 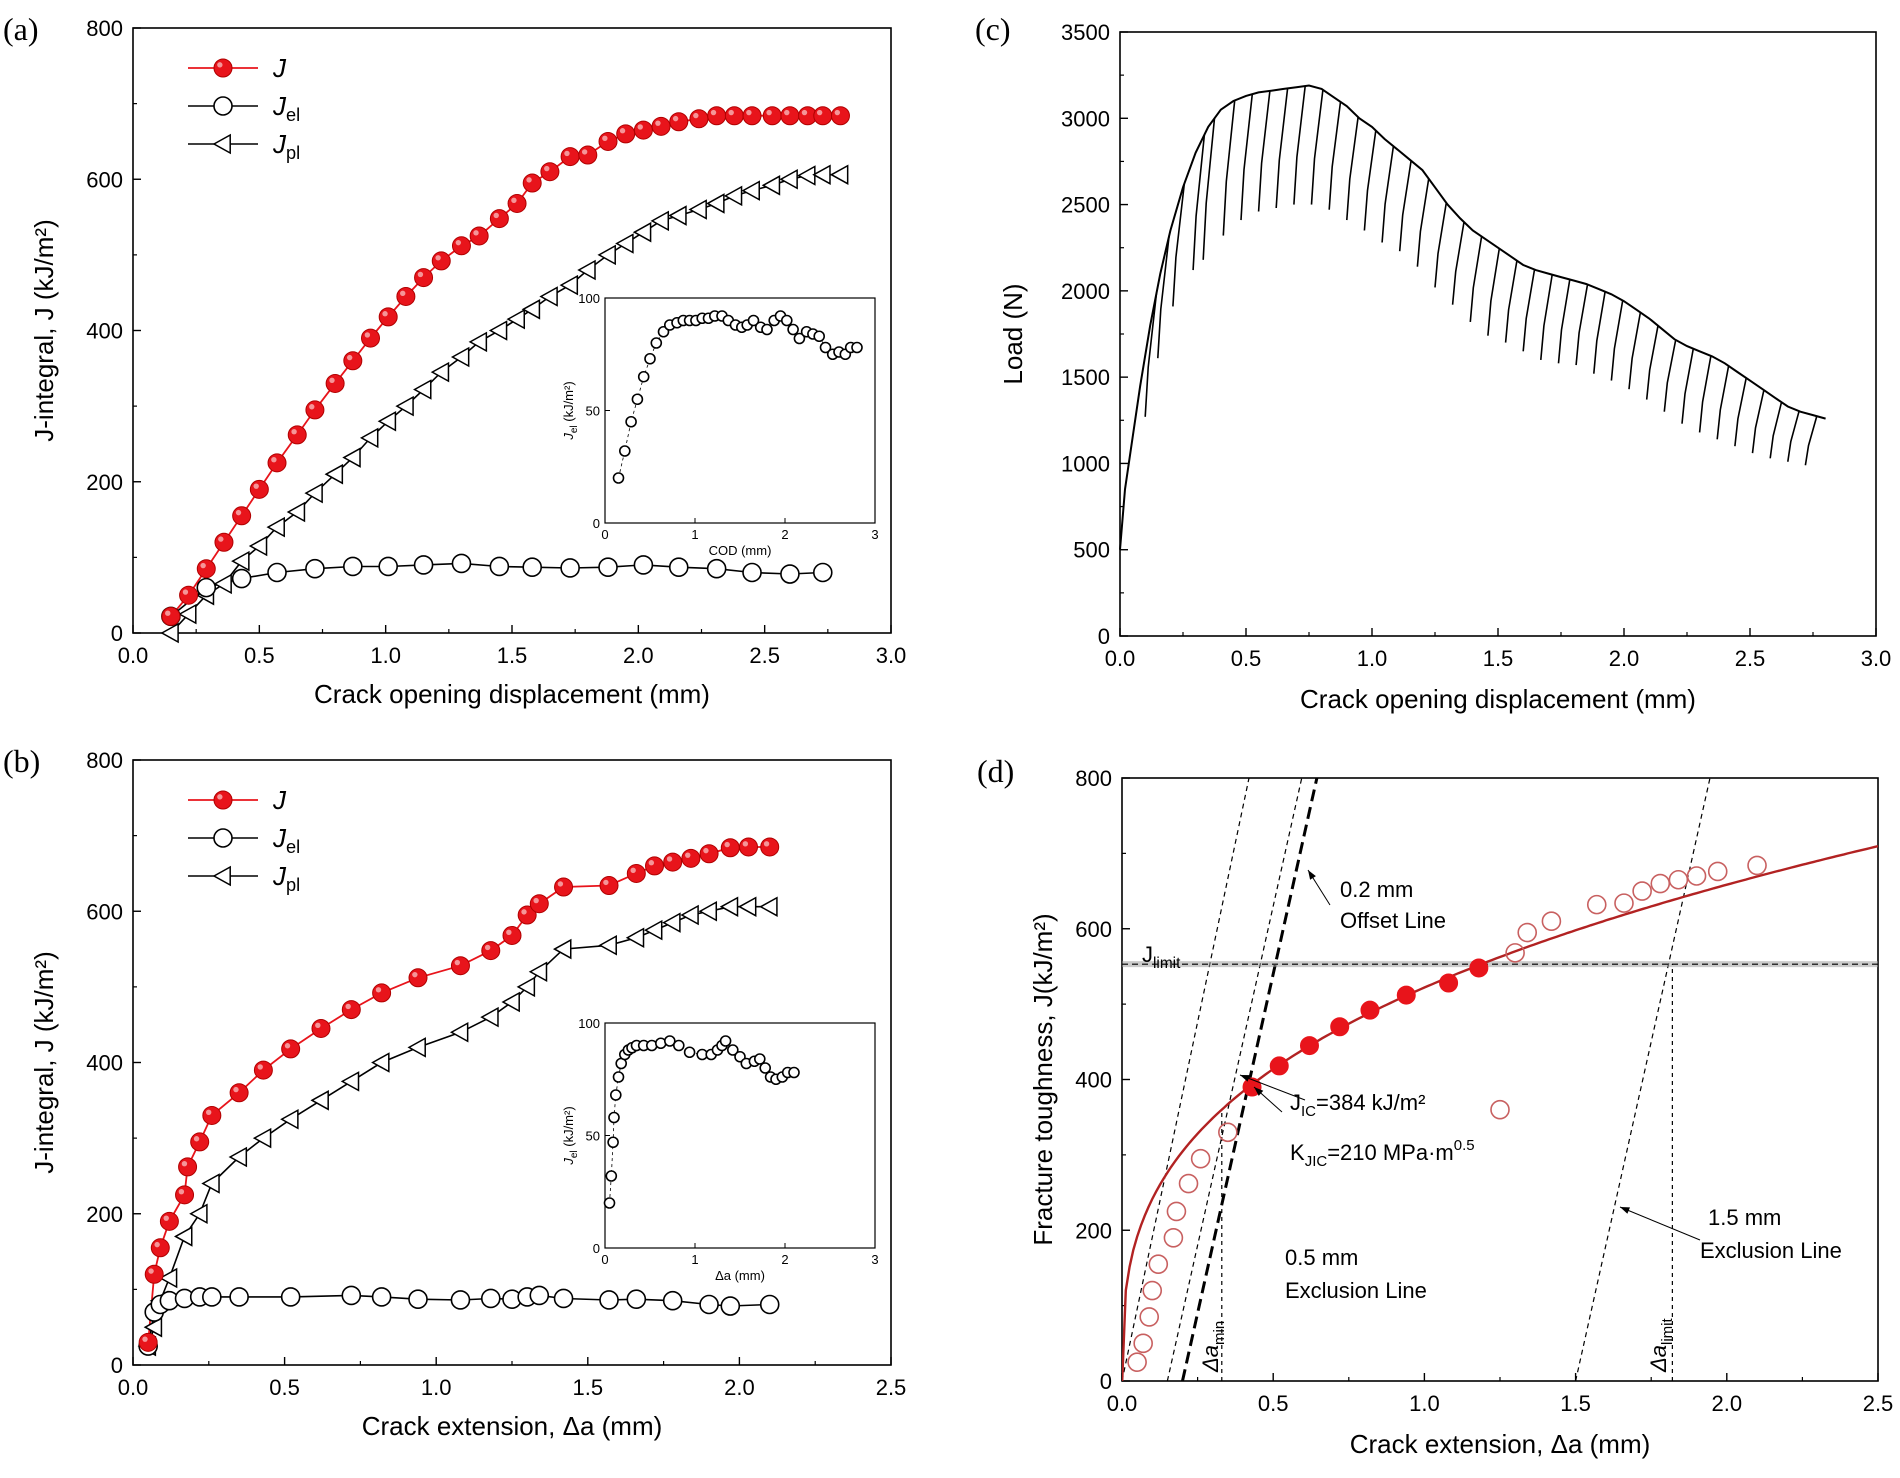 What do you see at coordinates (1167, 963) in the screenshot?
I see `jlimit-label-sub: limit` at bounding box center [1167, 963].